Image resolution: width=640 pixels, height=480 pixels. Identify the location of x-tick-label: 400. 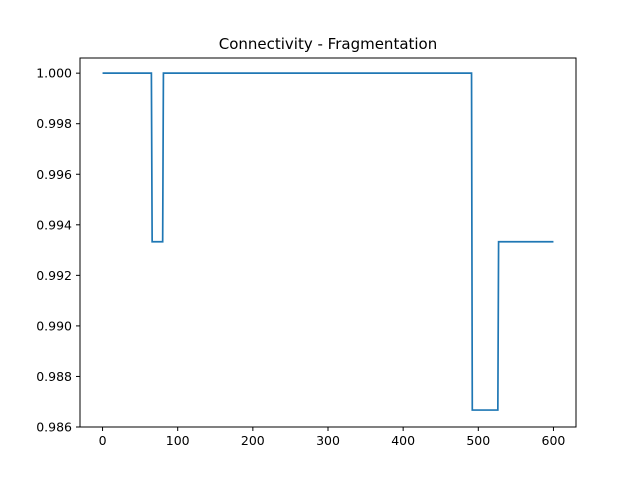
(403, 440).